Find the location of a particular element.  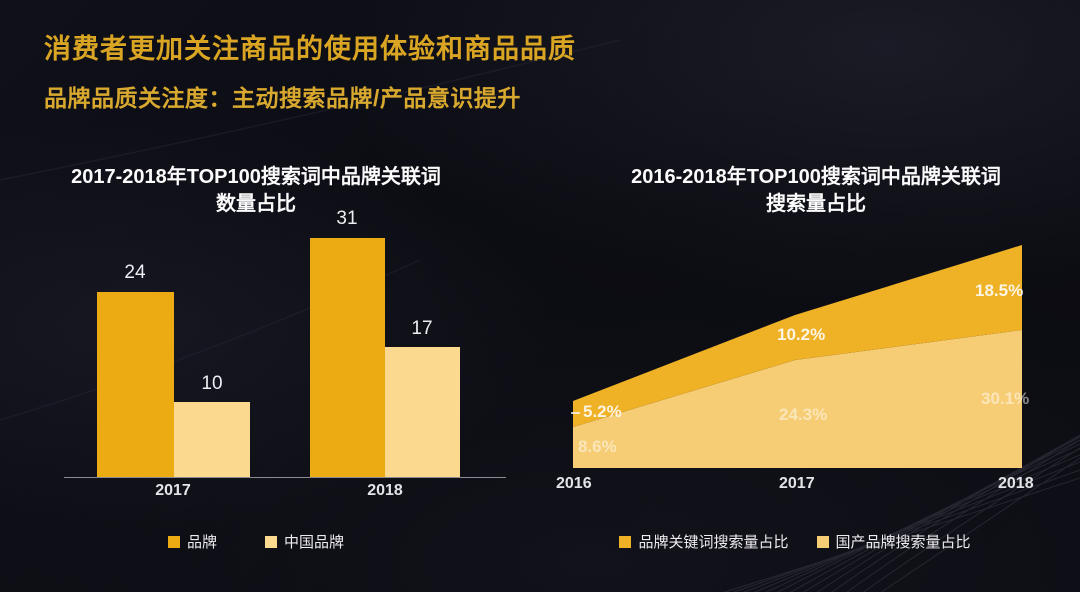

legend-item-brand: 品牌 is located at coordinates (192, 541).